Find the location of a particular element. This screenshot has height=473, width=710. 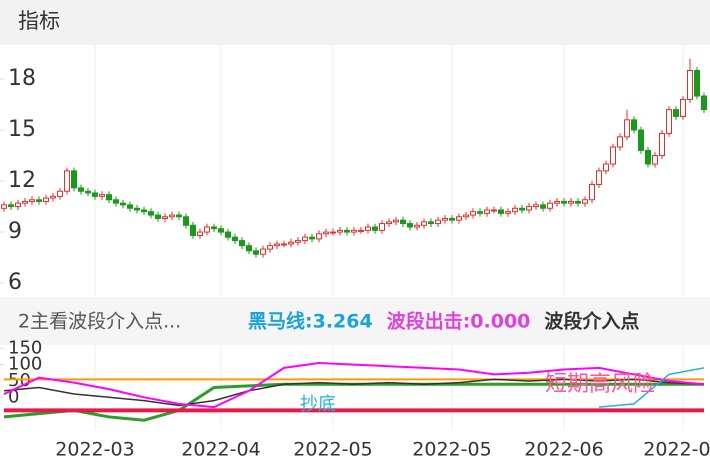

annotation: 短期高风险 is located at coordinates (600, 384).